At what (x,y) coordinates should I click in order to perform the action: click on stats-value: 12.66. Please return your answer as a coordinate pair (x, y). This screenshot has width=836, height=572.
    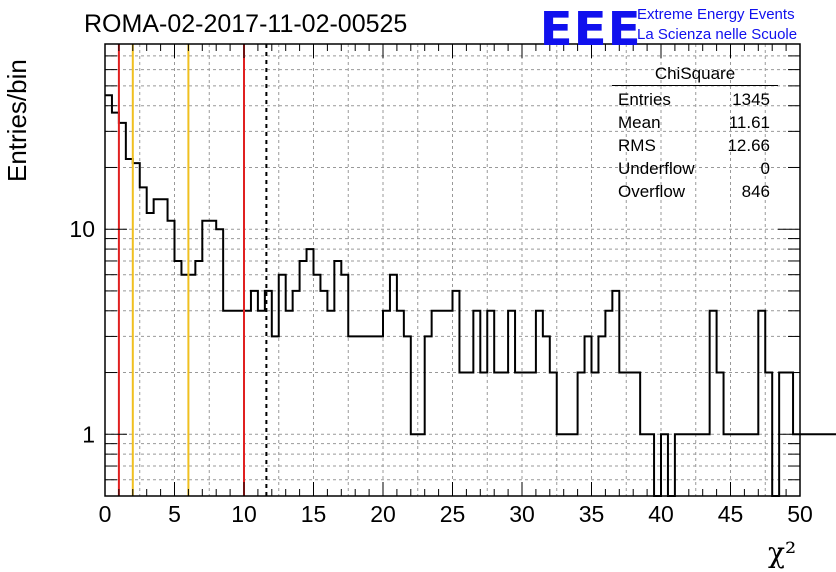
    Looking at the image, I should click on (748, 145).